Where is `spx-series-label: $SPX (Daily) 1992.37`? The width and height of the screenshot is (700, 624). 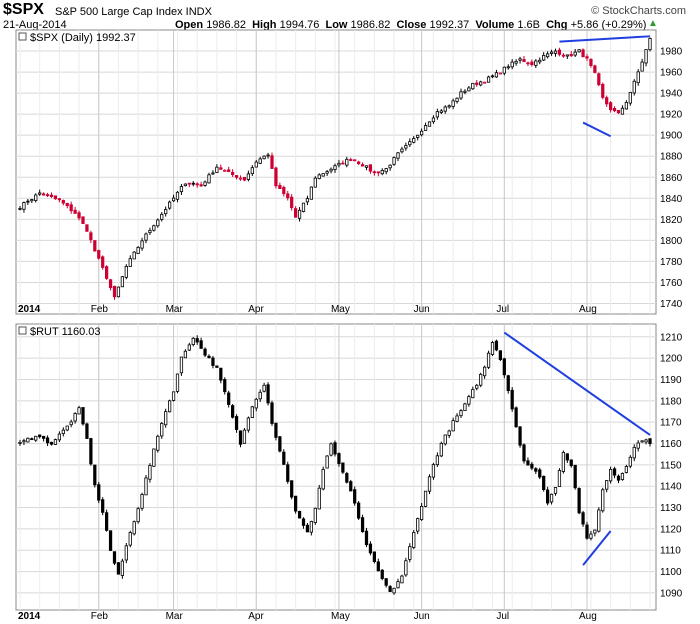
spx-series-label: $SPX (Daily) 1992.37 is located at coordinates (83, 38).